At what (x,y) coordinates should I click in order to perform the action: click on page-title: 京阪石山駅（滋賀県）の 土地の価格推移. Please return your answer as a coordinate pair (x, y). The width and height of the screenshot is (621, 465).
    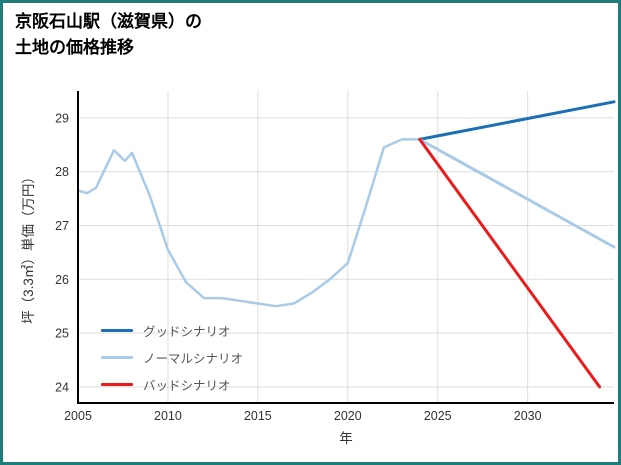
    Looking at the image, I should click on (108, 35).